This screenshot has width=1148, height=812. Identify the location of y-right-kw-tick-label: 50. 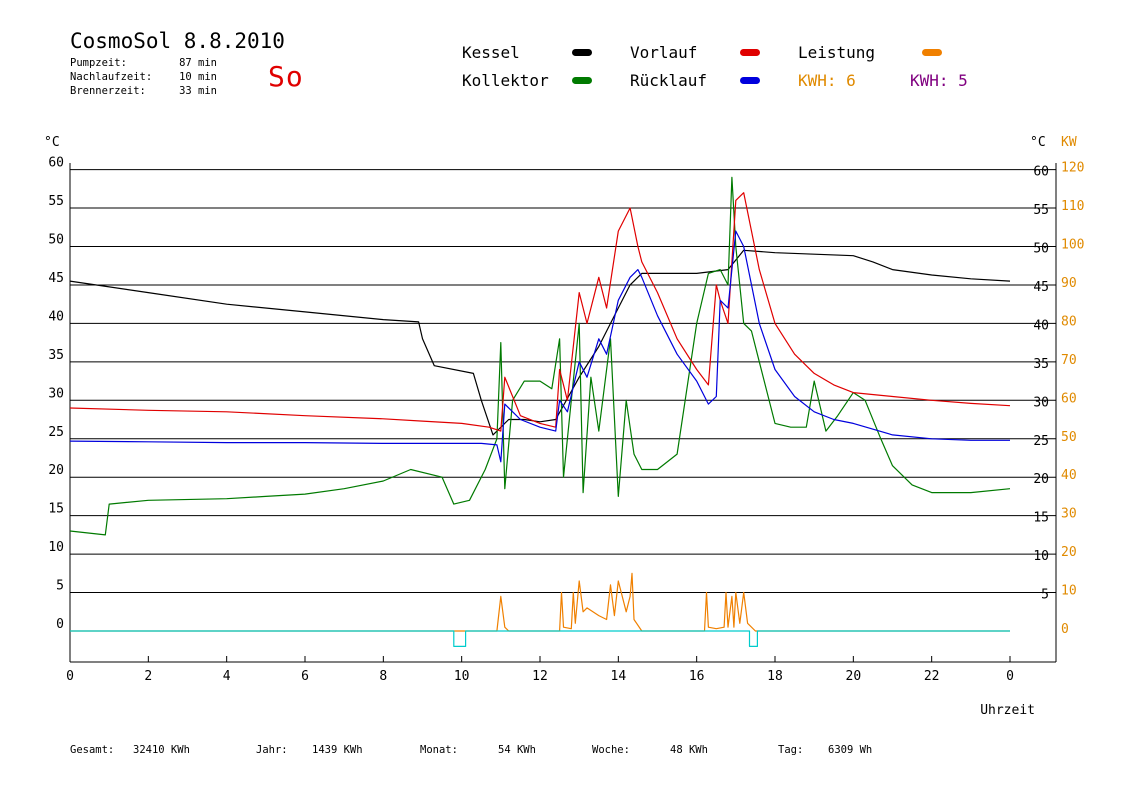
(1069, 437).